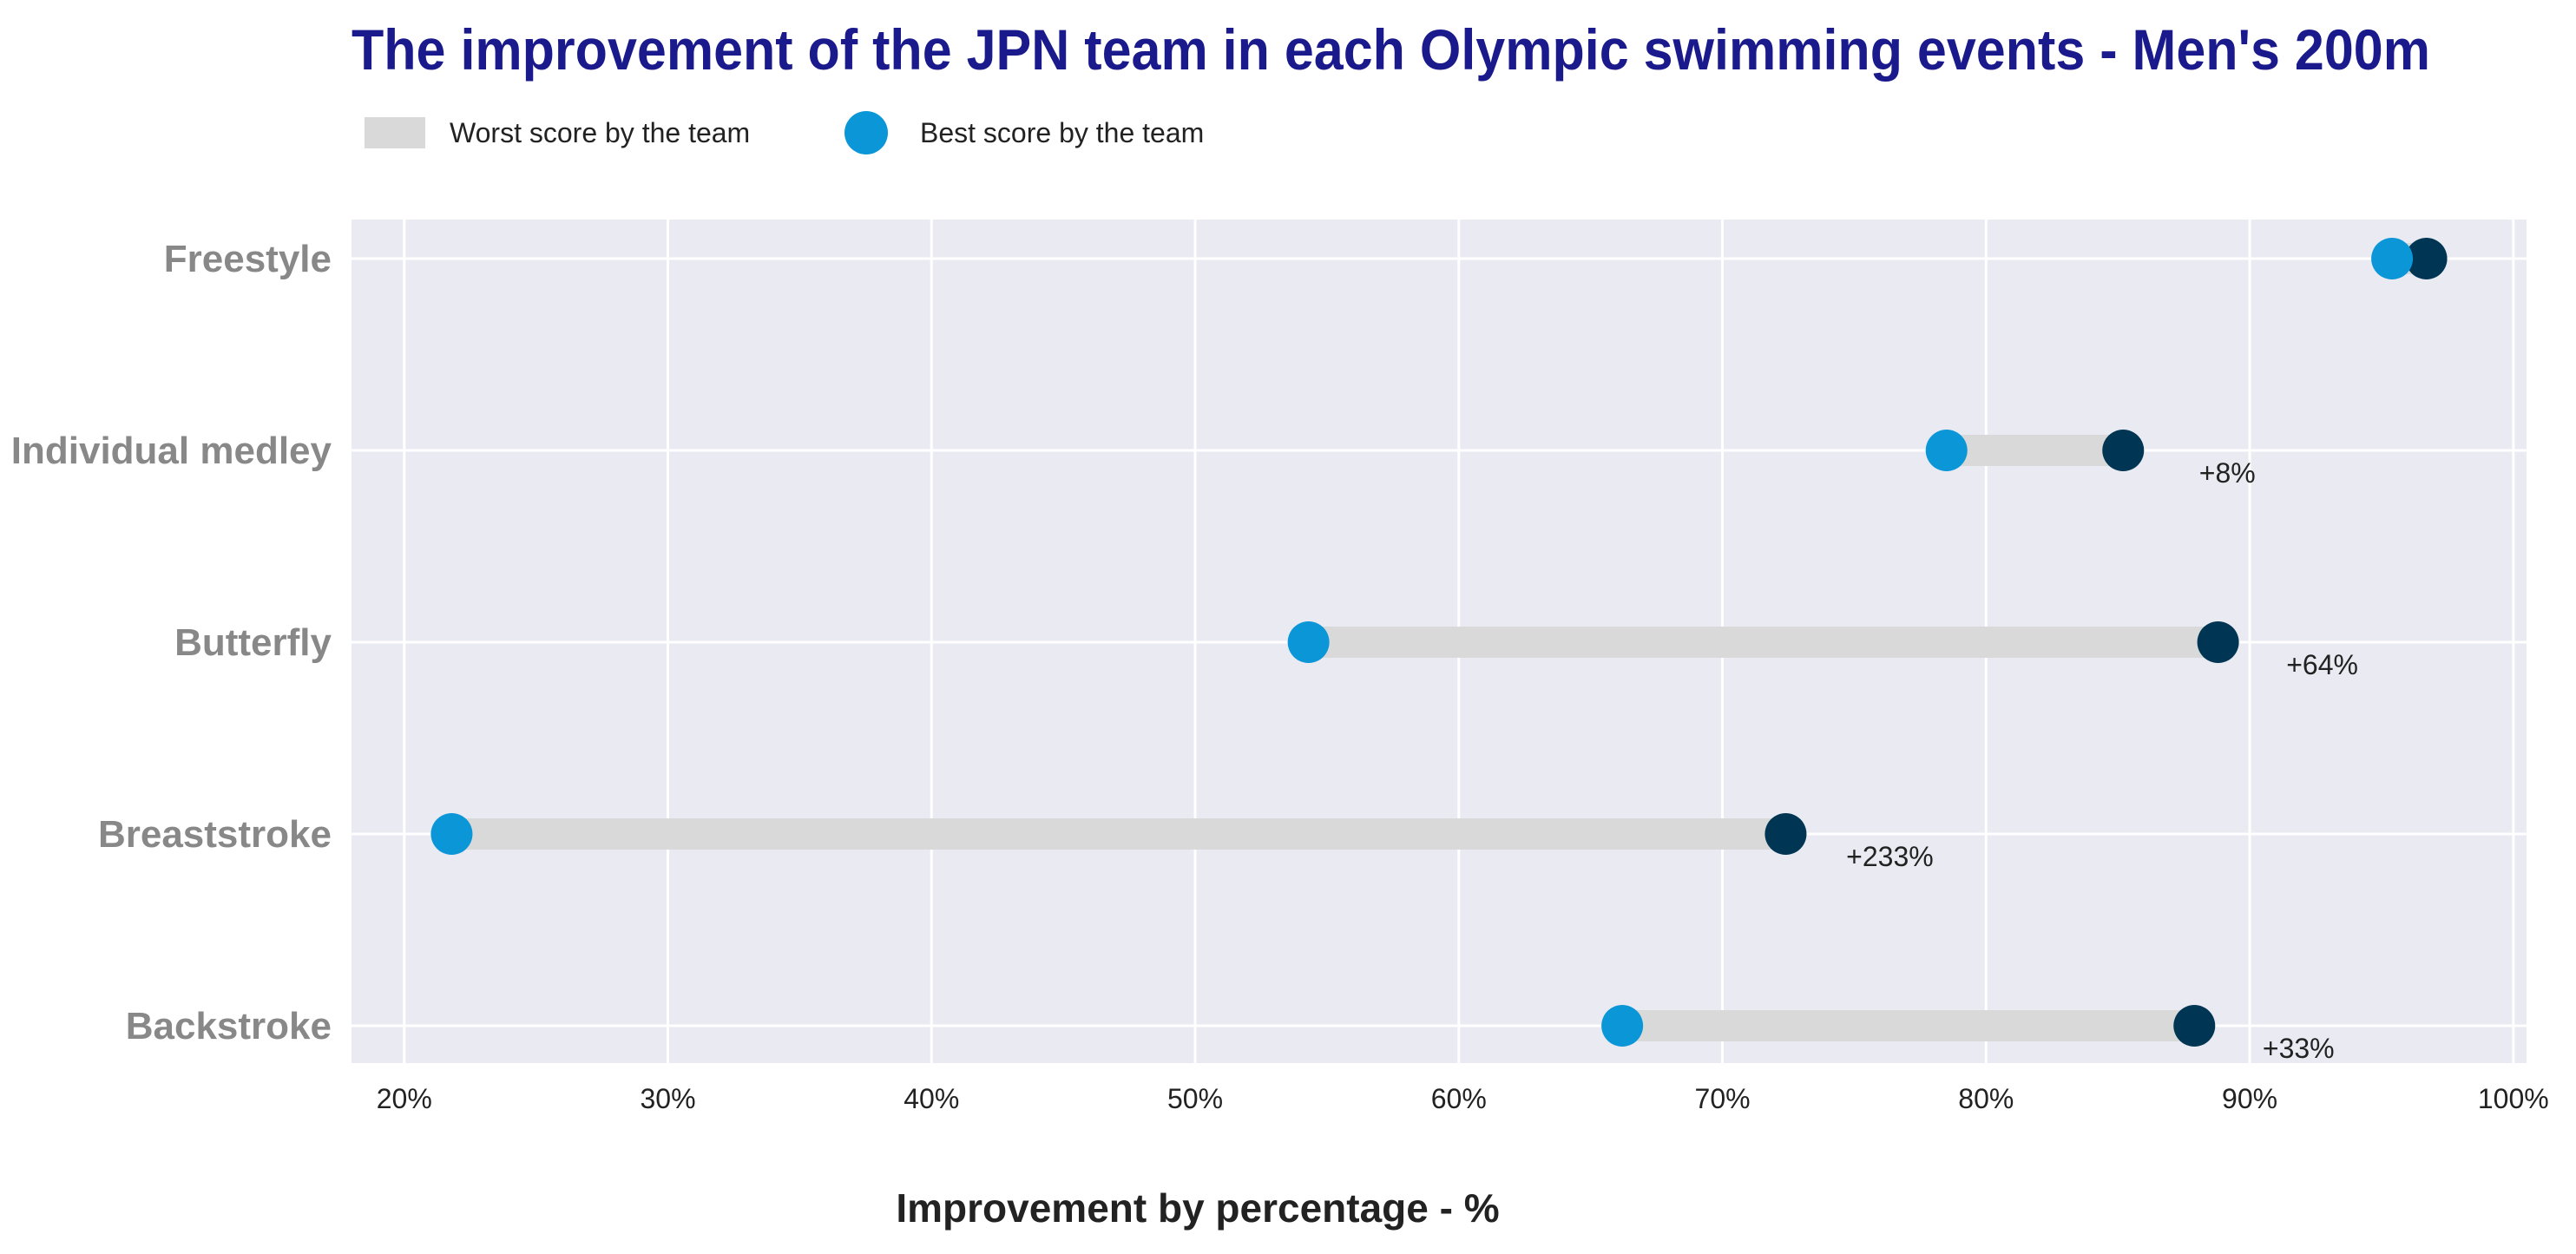  What do you see at coordinates (2513, 1098) in the screenshot?
I see `x-tick-label: 100%` at bounding box center [2513, 1098].